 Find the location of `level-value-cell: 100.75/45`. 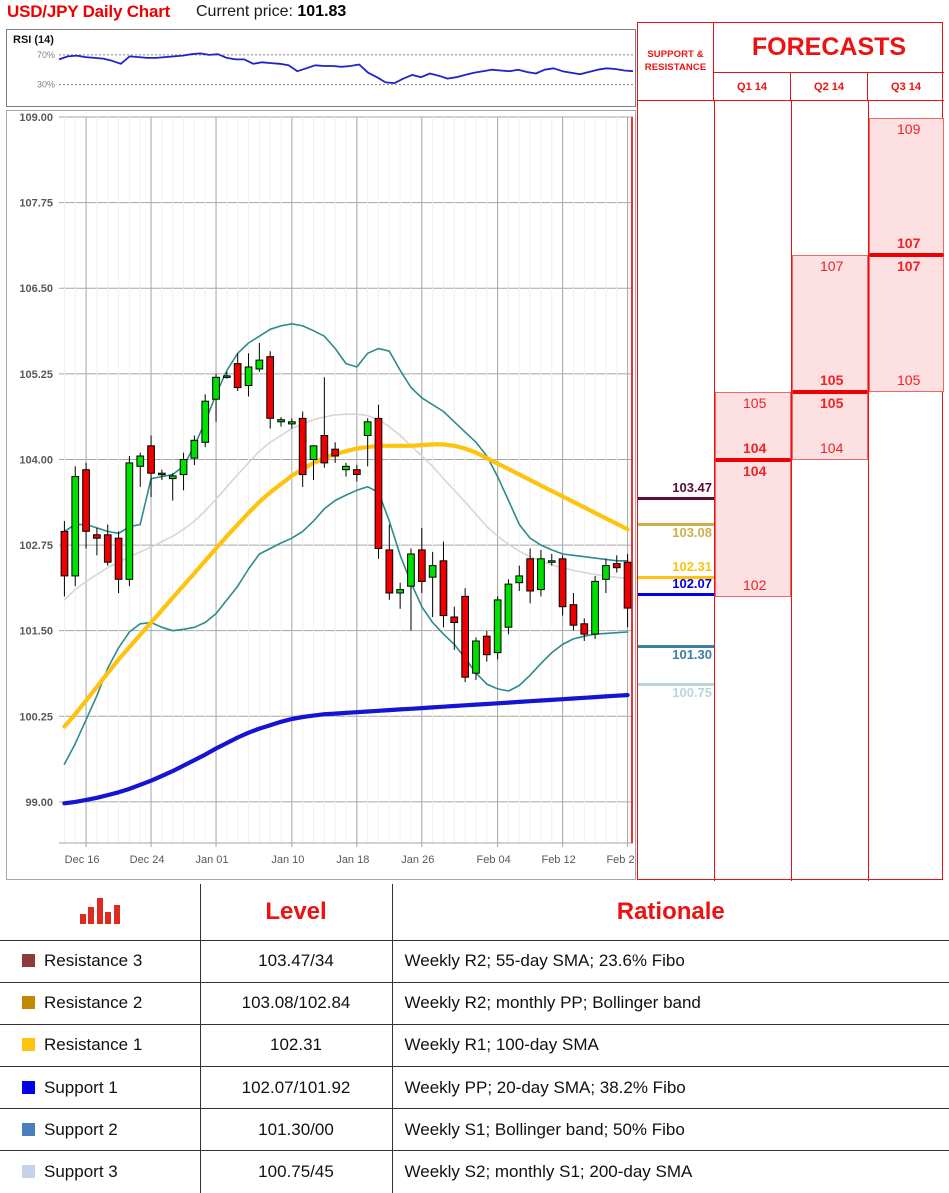

level-value-cell: 100.75/45 is located at coordinates (296, 1171).